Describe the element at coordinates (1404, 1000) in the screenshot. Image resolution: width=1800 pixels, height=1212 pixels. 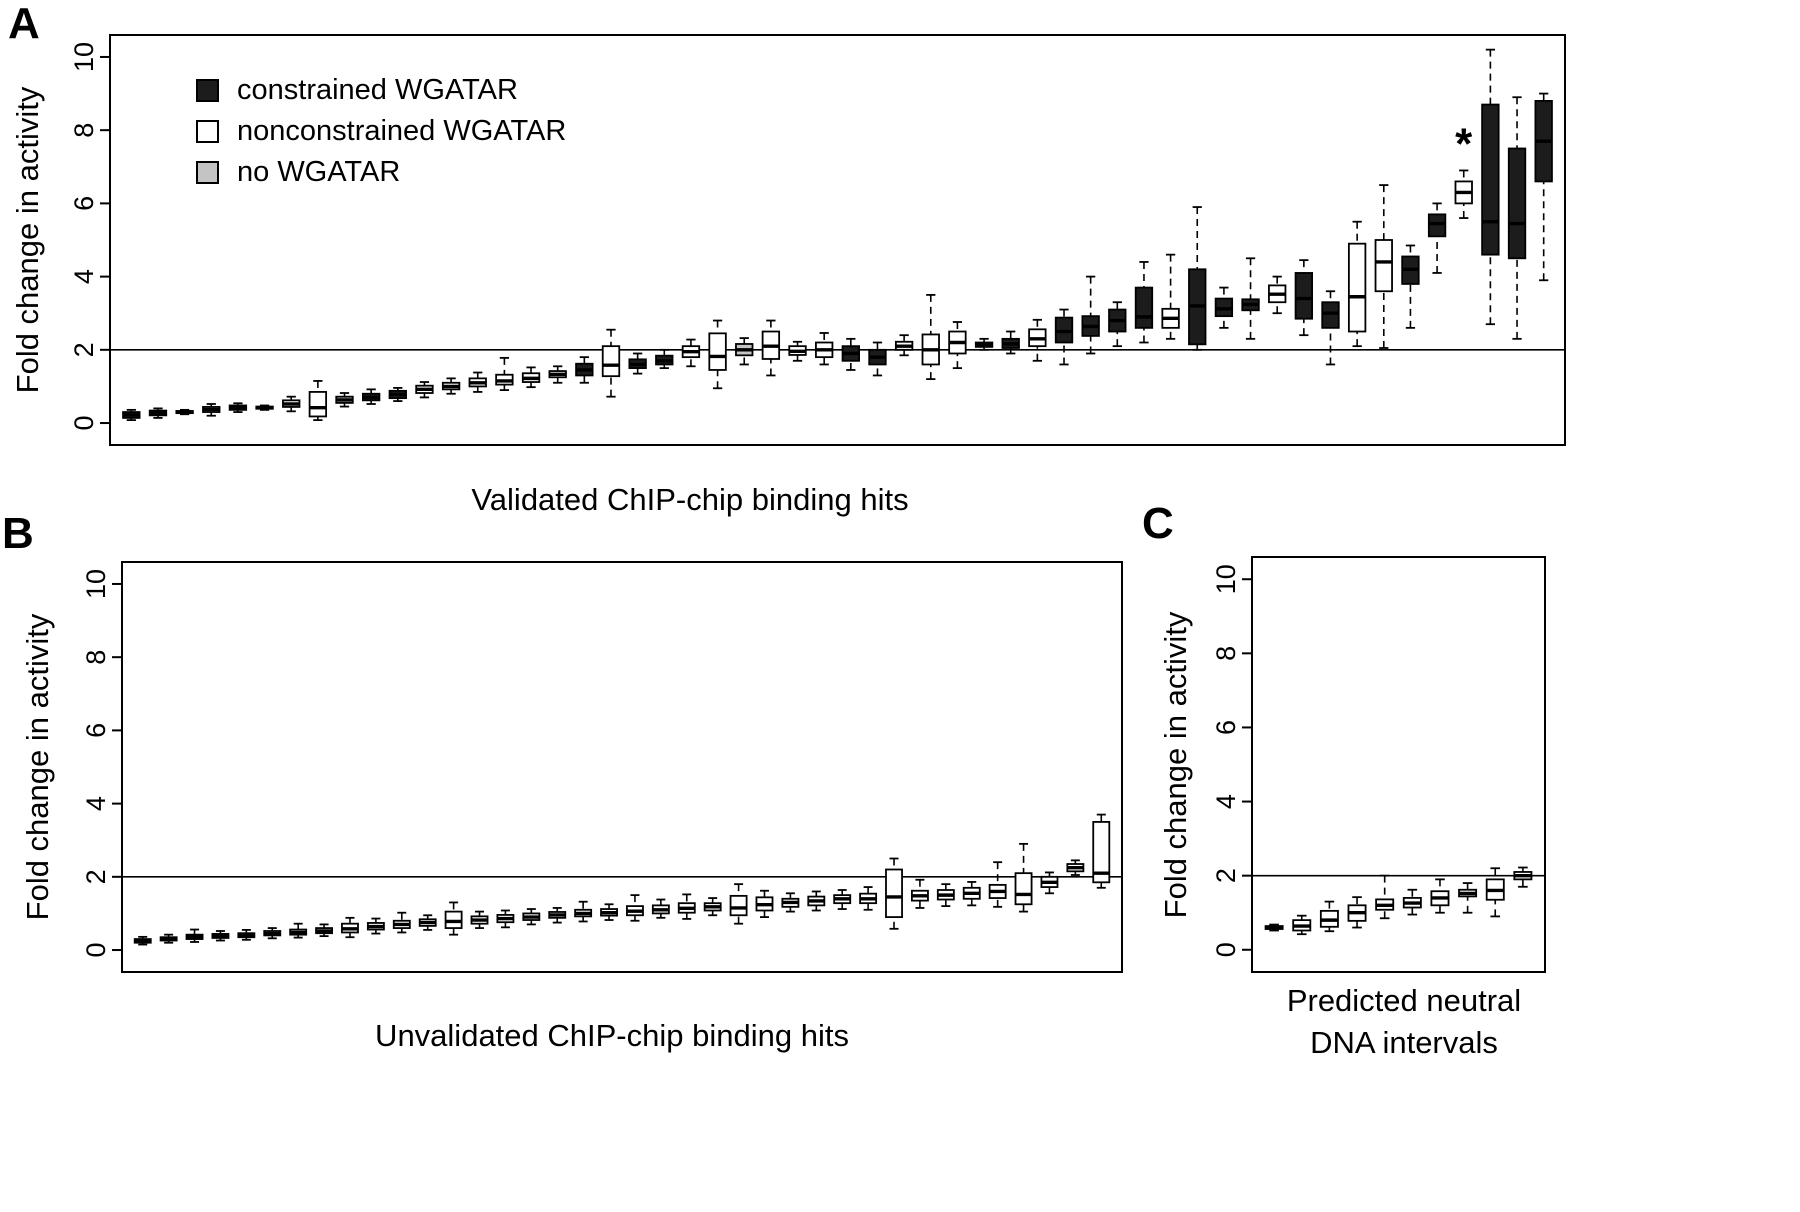
I see `panel-c-xlabel-line1: Predicted neutral` at that location.